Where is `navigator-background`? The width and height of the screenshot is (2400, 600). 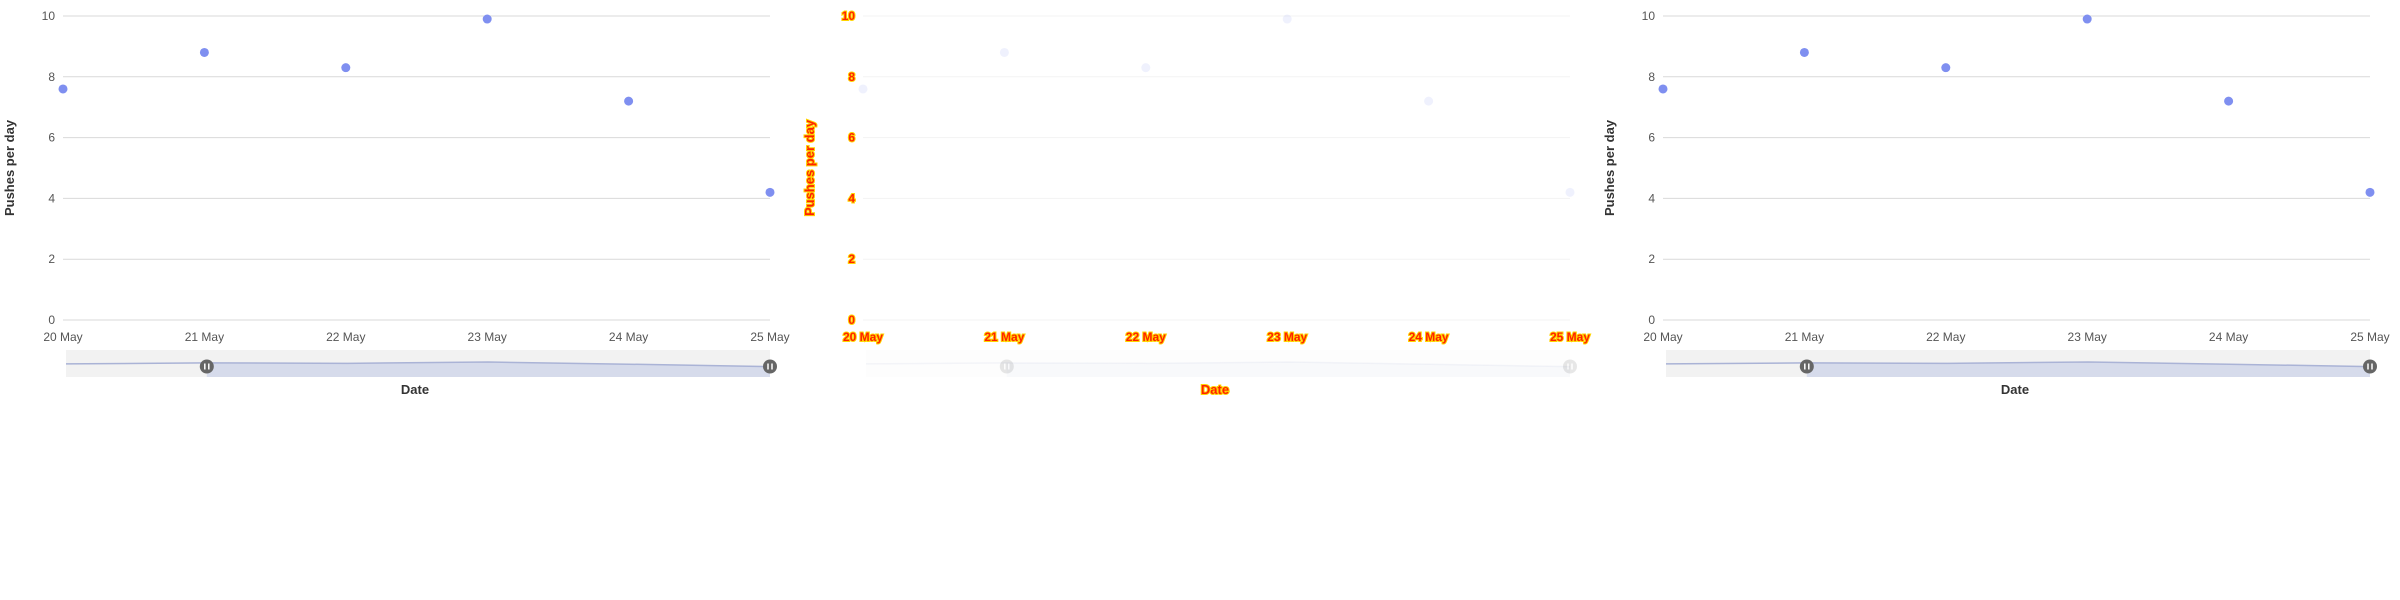
navigator-background is located at coordinates (1218, 363).